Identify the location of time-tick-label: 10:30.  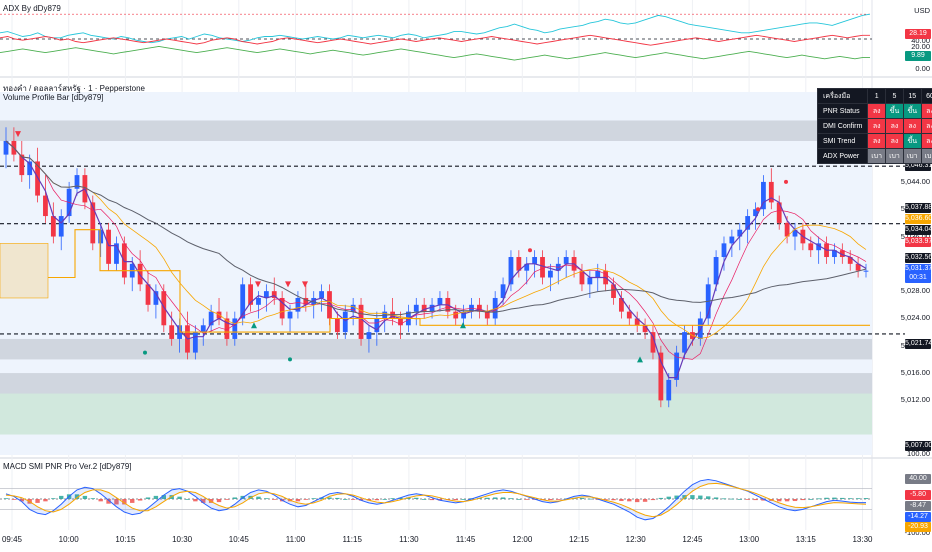
(182, 539).